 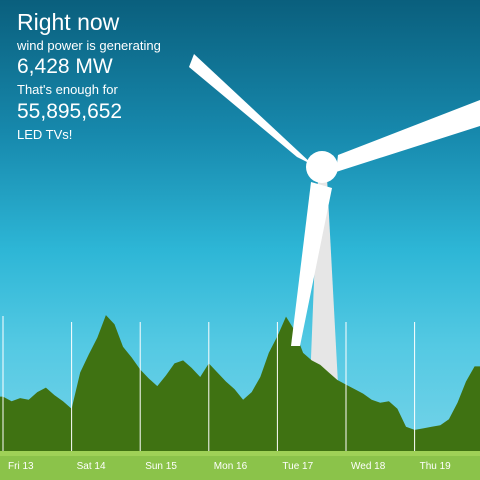 I want to click on turbine-hub, so click(x=322, y=167).